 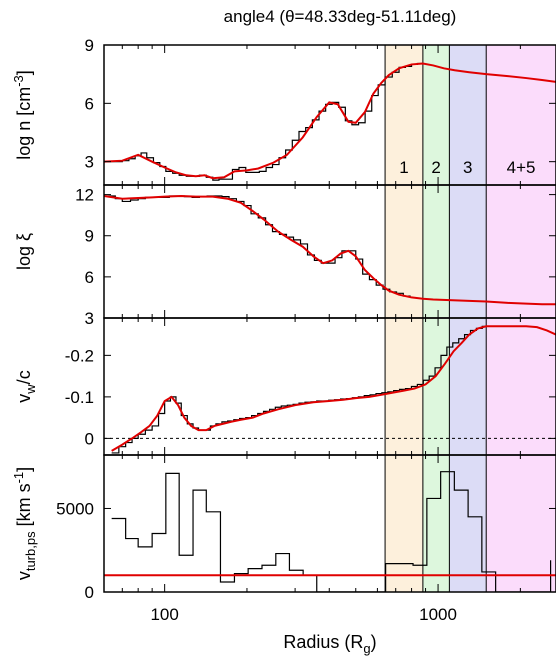 What do you see at coordinates (438, 614) in the screenshot?
I see `x-tick-label: 1000` at bounding box center [438, 614].